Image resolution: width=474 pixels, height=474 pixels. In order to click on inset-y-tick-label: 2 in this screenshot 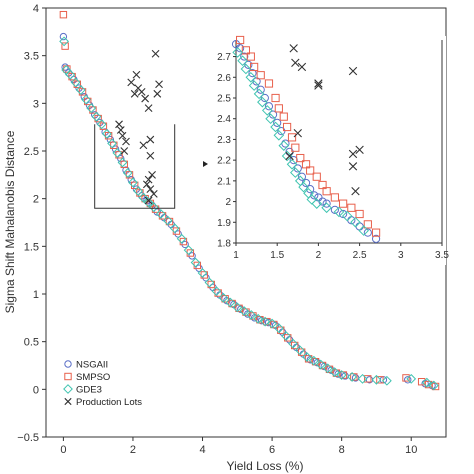, I will do `click(228, 202)`.